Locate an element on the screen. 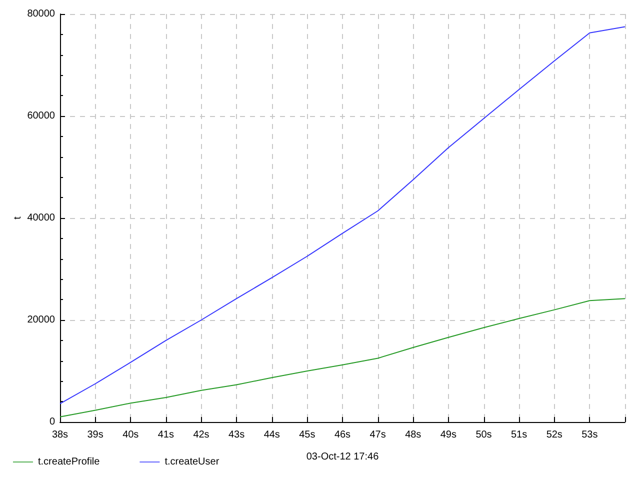  y-tick-label: 20000 is located at coordinates (41, 320).